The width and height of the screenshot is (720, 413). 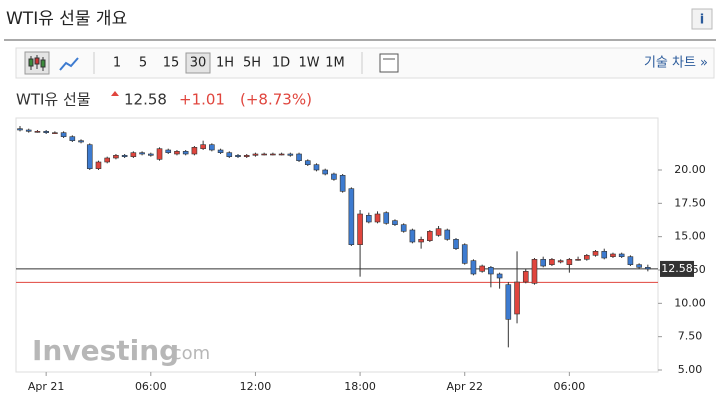 I want to click on candle-icon, so click(x=37, y=63).